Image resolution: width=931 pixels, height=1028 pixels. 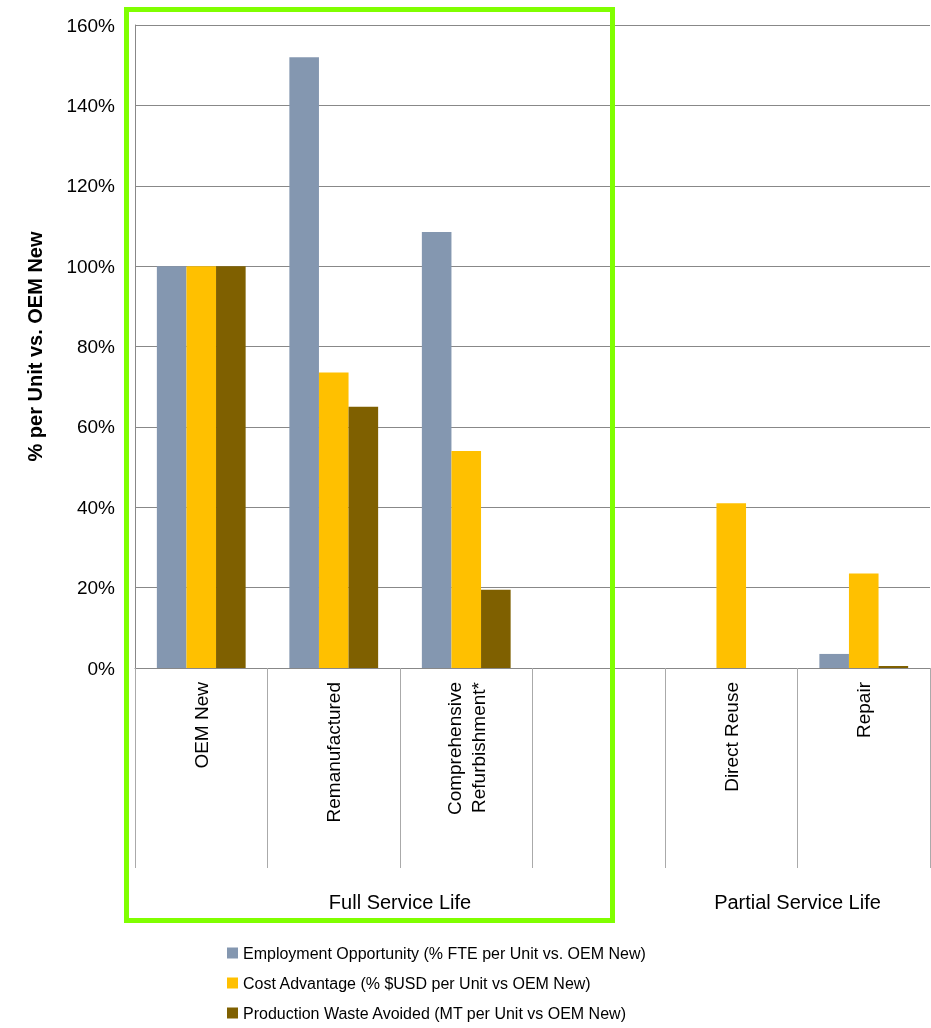 What do you see at coordinates (96, 588) in the screenshot?
I see `y-tick-label: 20%` at bounding box center [96, 588].